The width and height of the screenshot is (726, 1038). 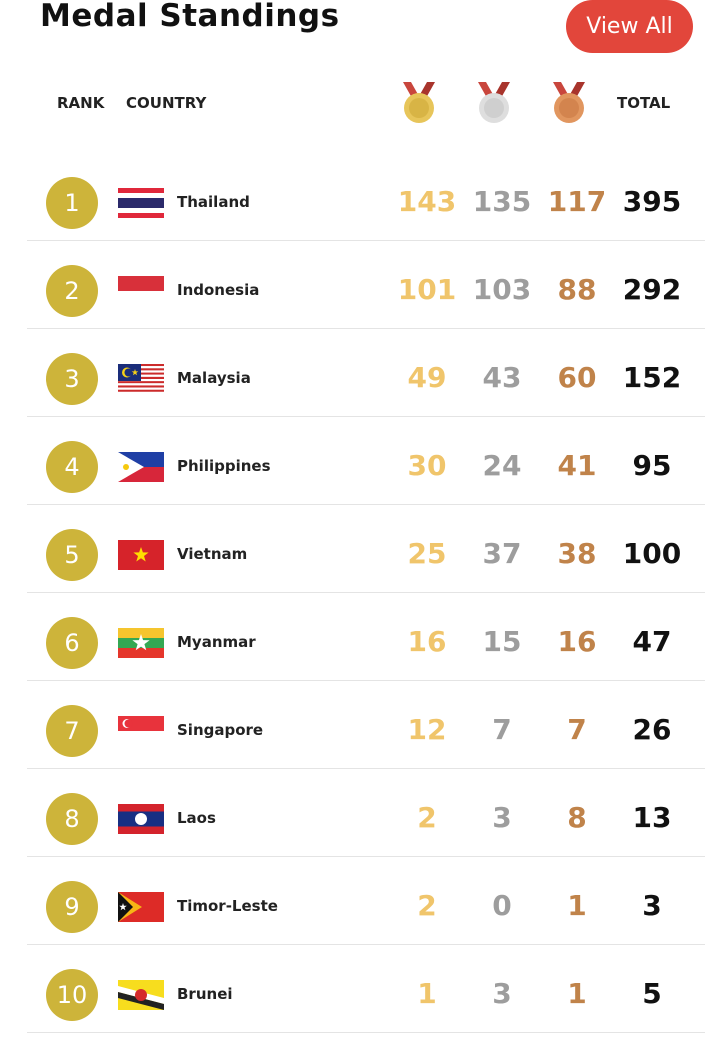 I want to click on title: Medal Standings, so click(x=190, y=17).